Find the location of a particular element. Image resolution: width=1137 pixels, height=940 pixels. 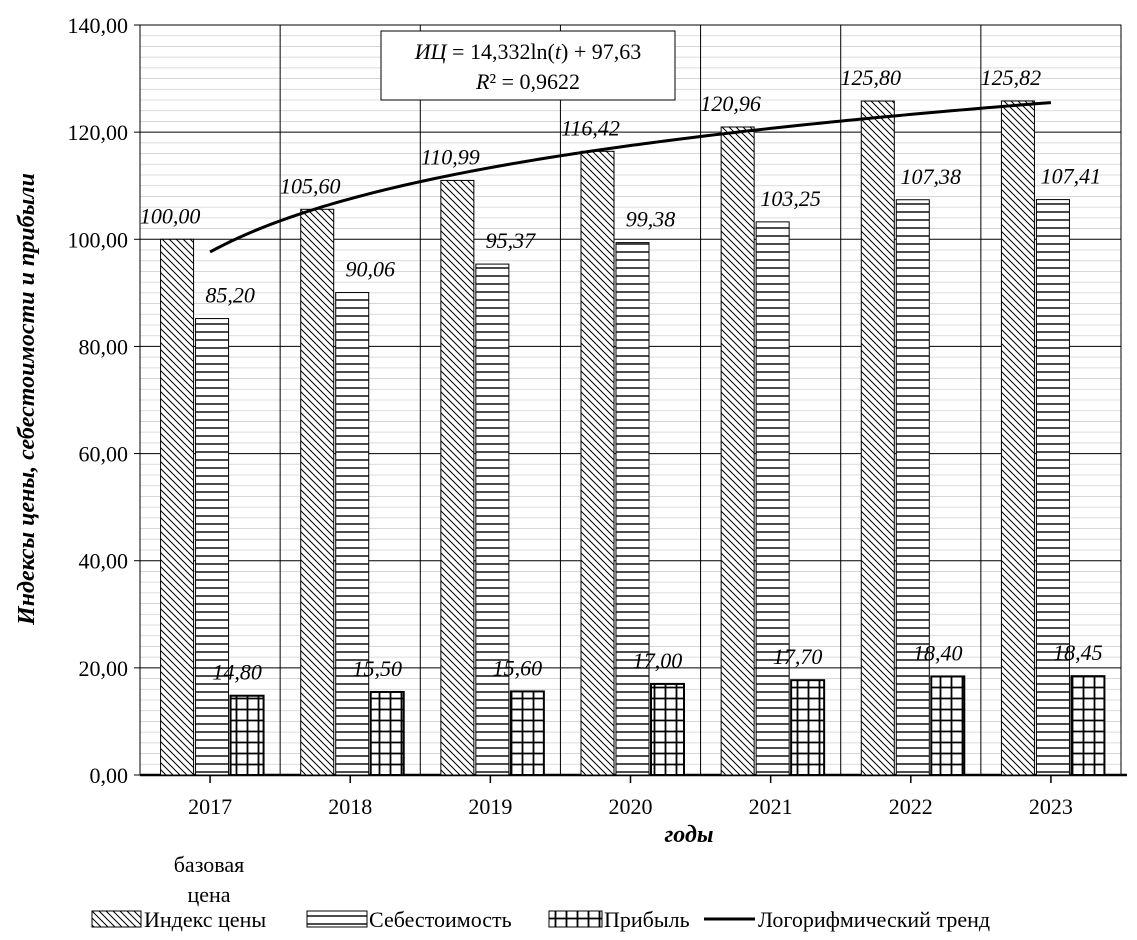

y-tick-label: 100,00 is located at coordinates (98, 239).